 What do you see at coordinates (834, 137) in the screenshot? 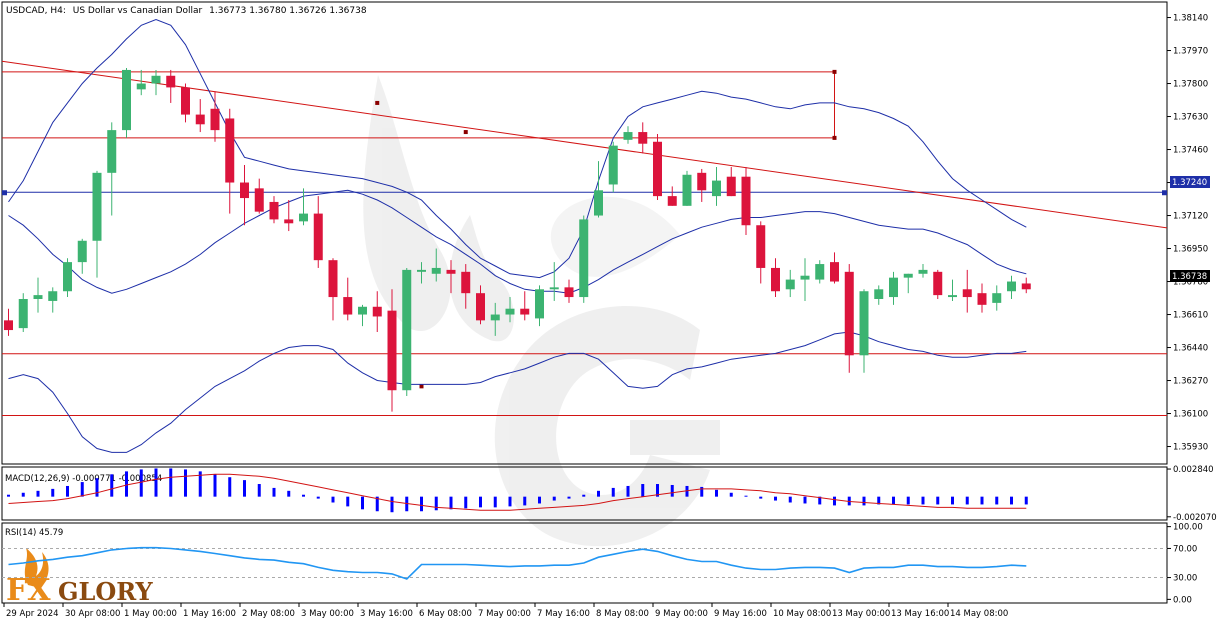
I see `resistance-anchor` at bounding box center [834, 137].